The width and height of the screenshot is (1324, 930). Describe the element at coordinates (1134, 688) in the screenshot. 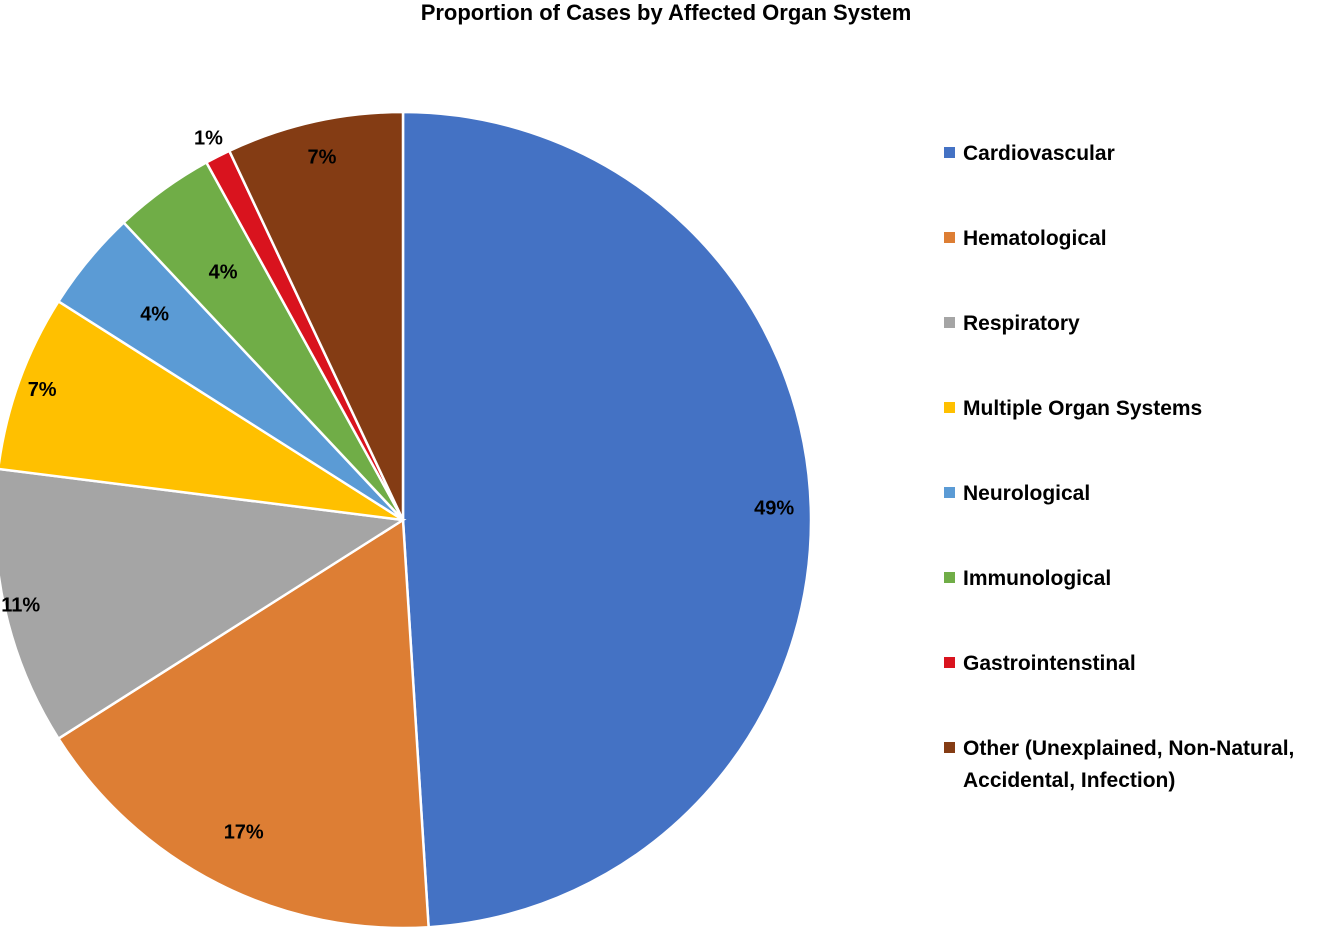

I see `legend-item-gastrointenstinal: Gastrointenstinal` at that location.